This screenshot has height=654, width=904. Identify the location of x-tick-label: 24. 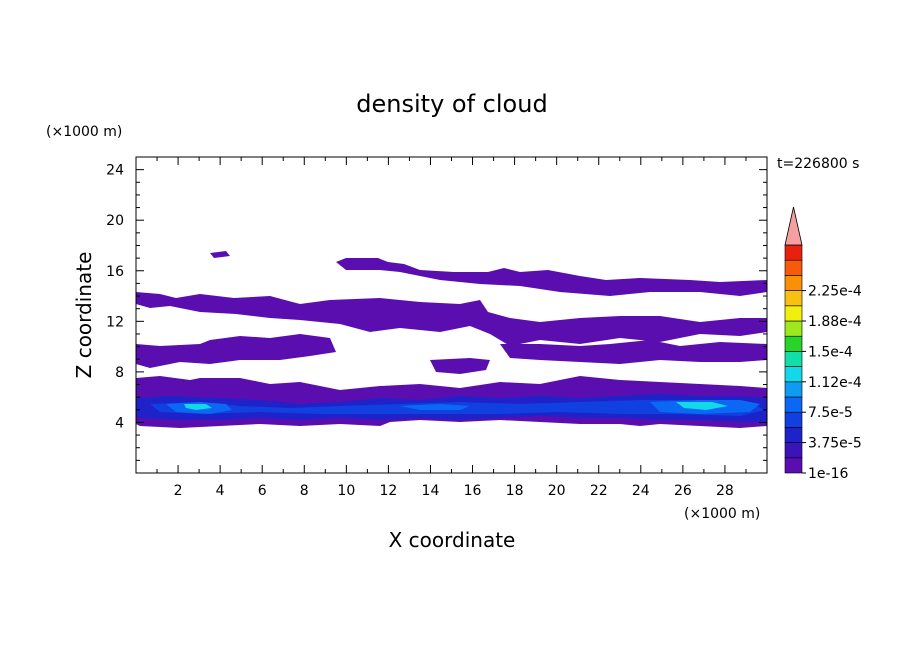
(641, 491).